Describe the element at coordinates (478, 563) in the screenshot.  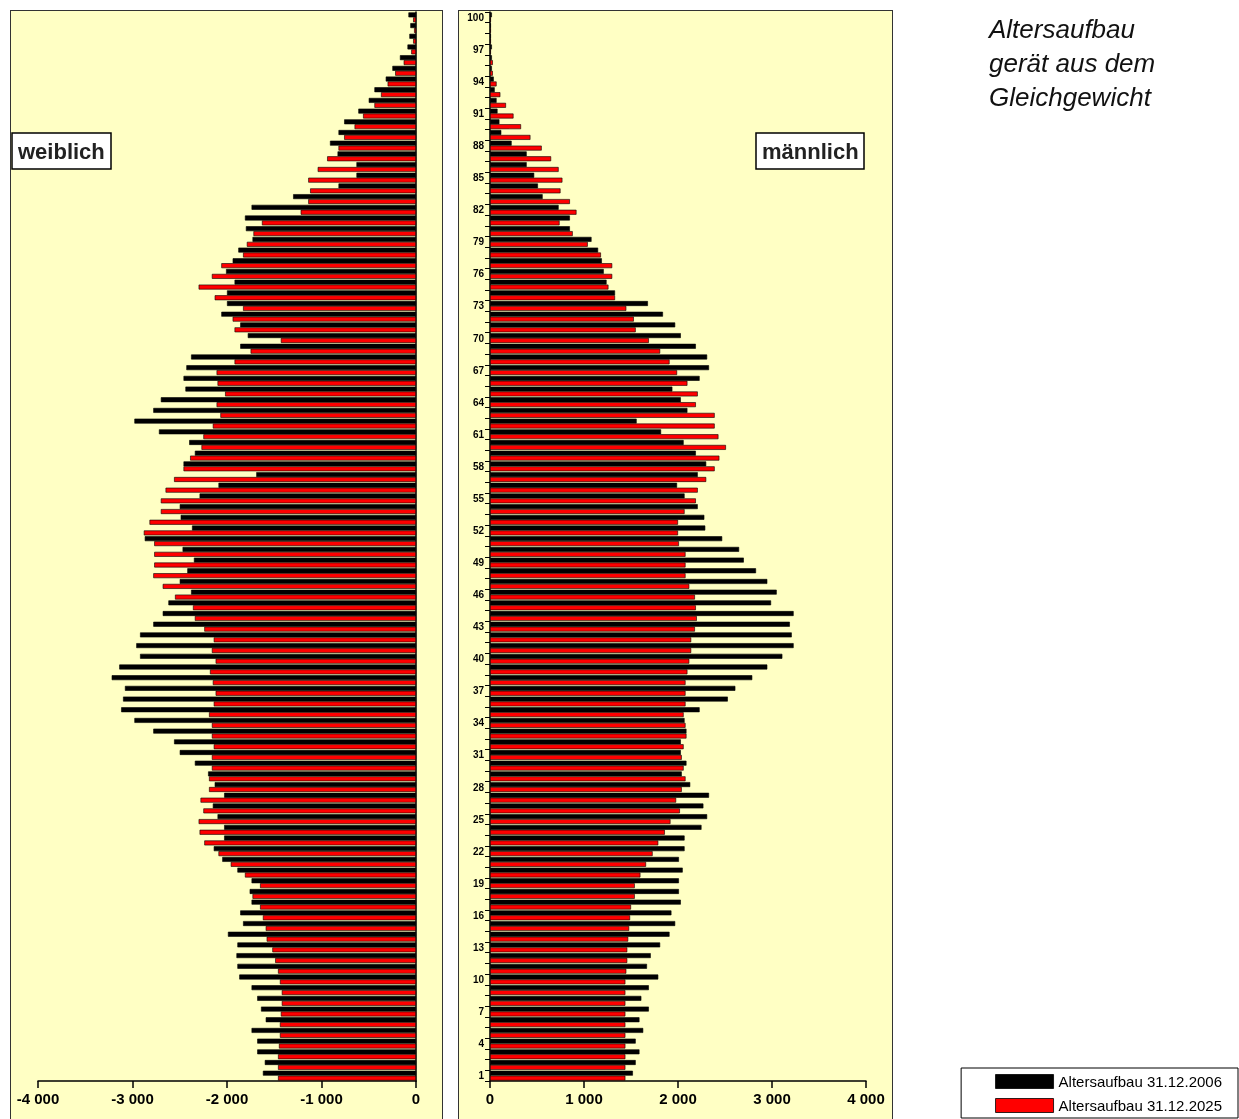
I see `y-tick-label: 49` at that location.